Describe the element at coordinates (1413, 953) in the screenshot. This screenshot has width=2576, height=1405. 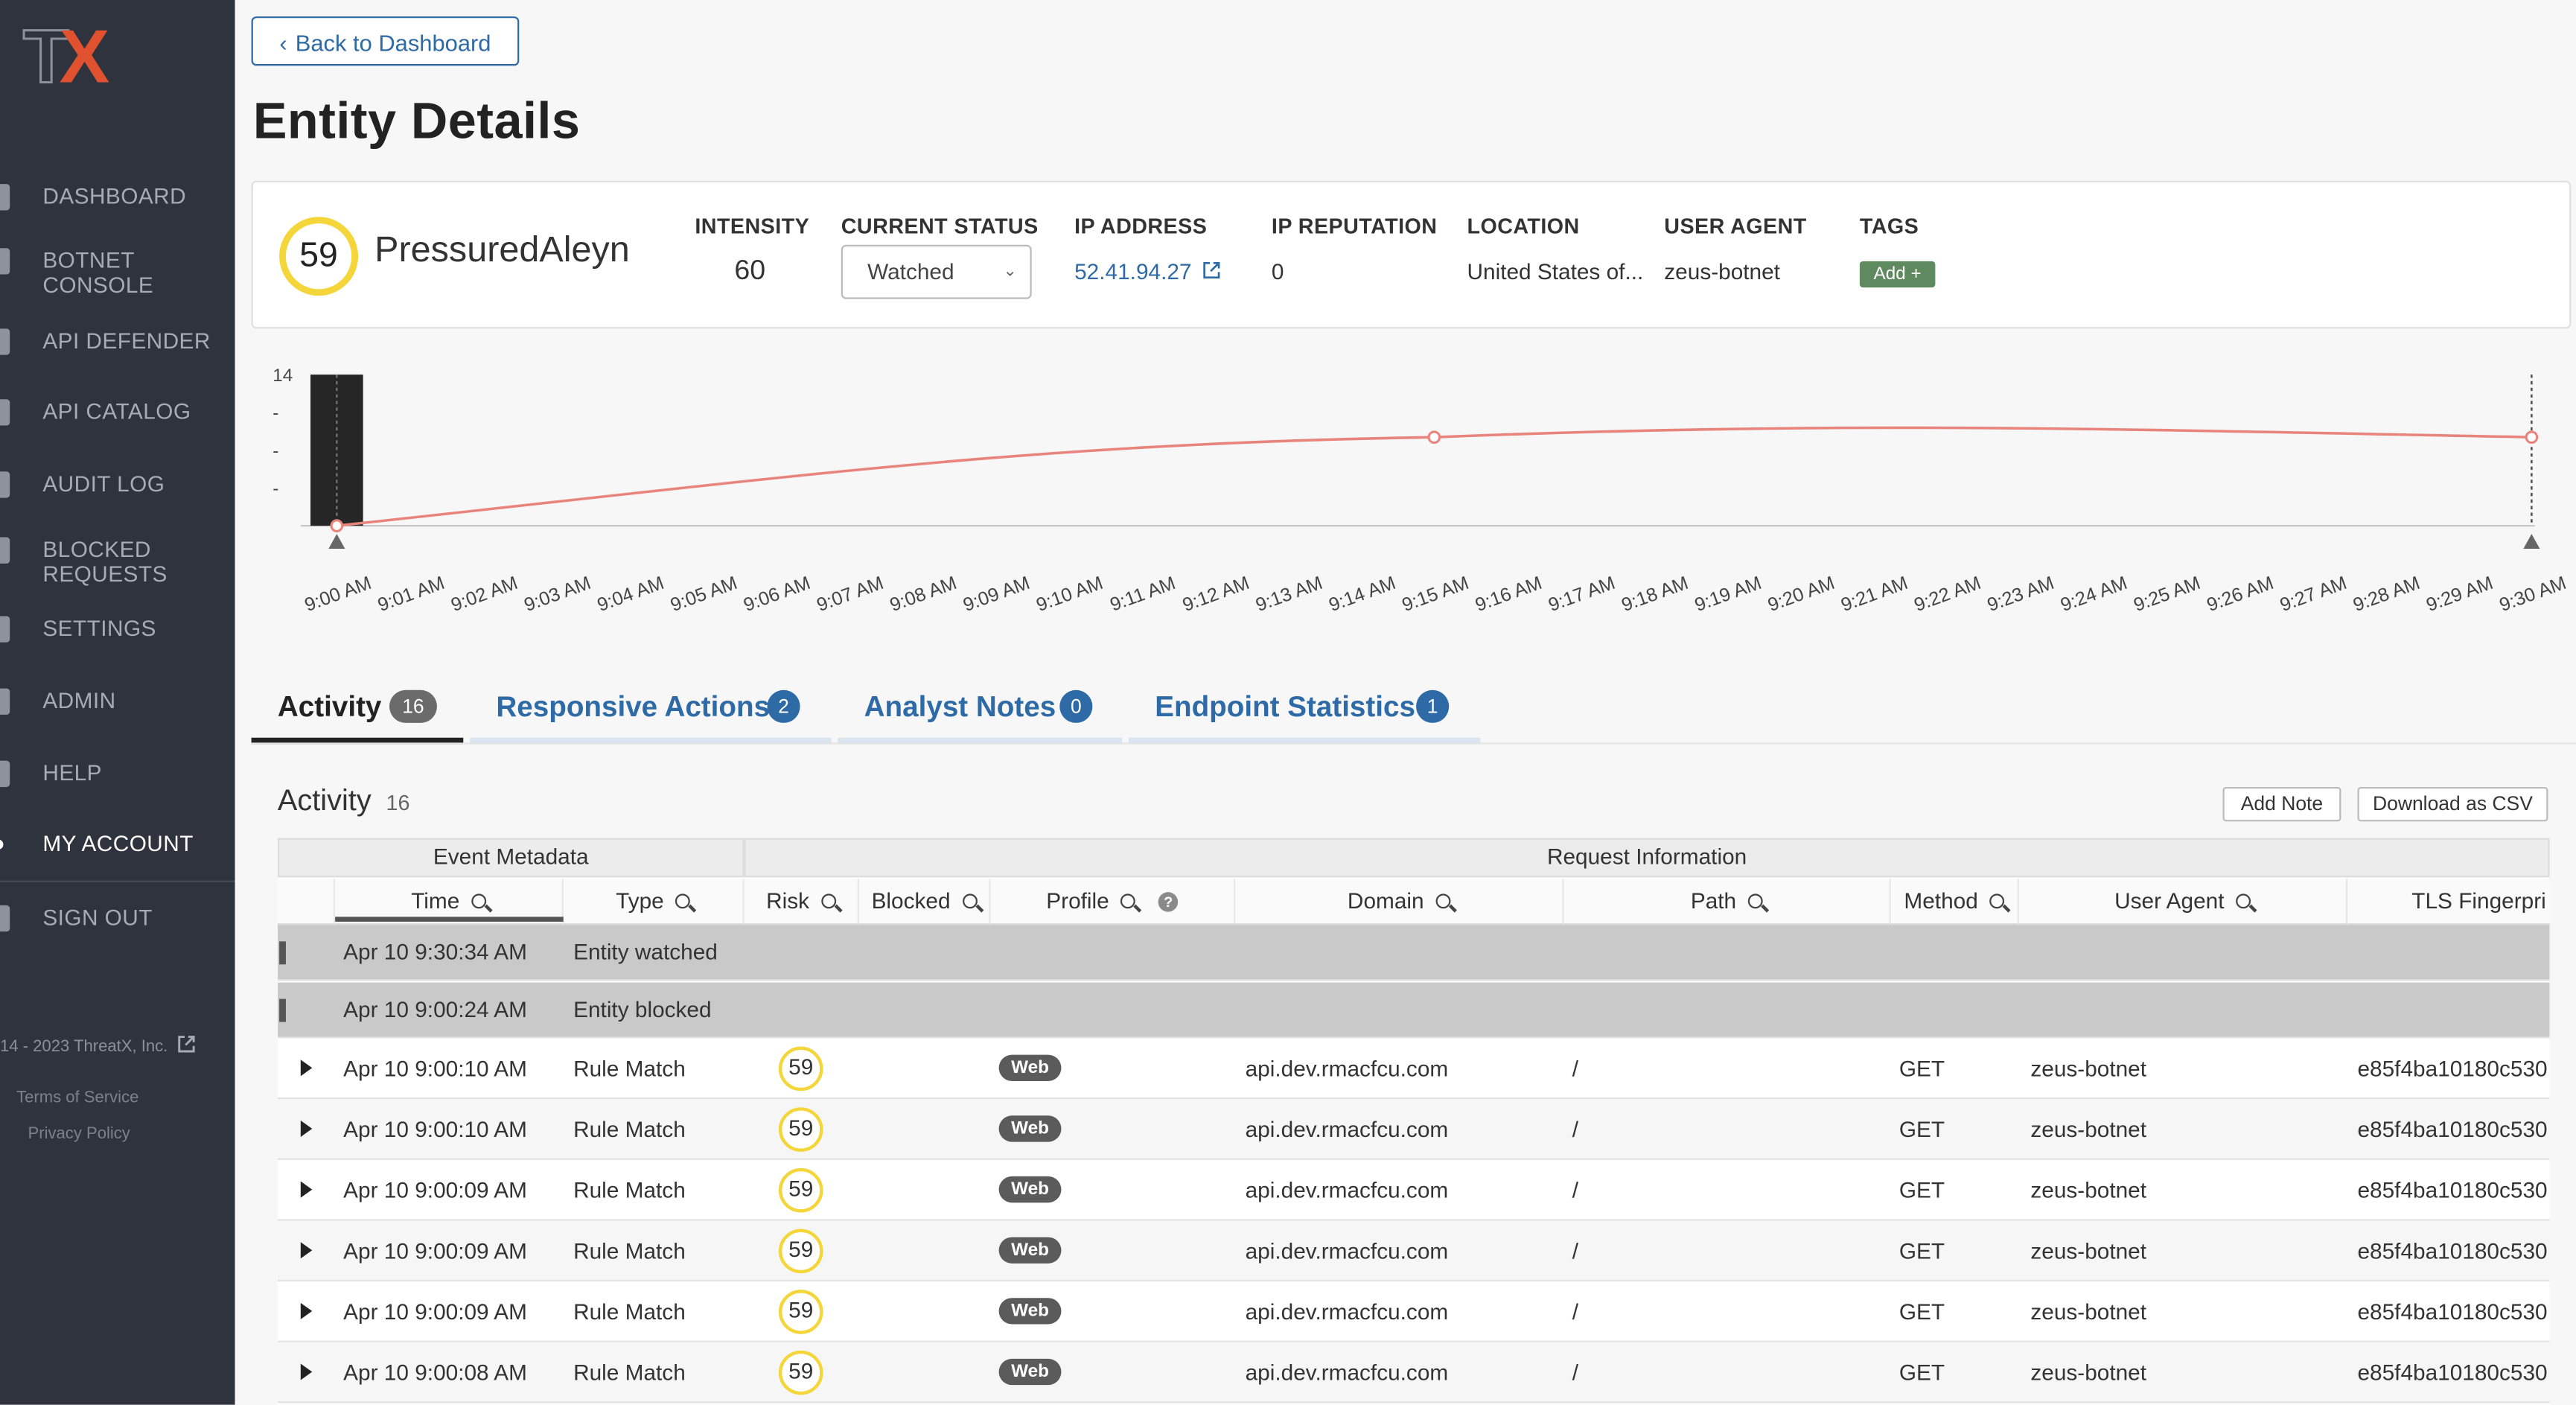
I see `table-row-event: Apr 10 9:30:34 AM Entity watched` at that location.